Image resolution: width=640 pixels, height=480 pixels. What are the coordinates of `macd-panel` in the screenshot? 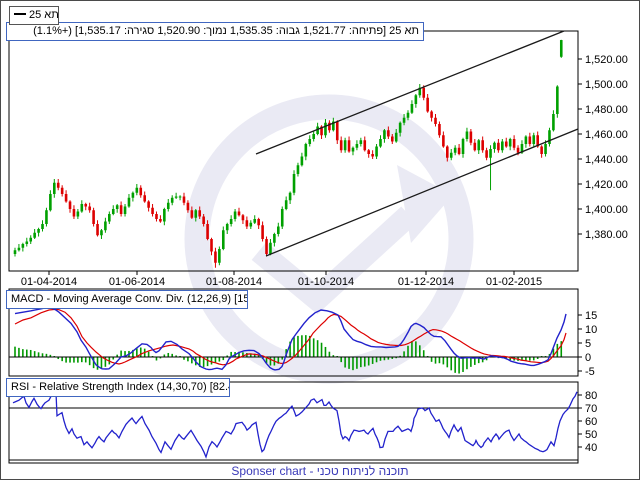 It's located at (293, 340).